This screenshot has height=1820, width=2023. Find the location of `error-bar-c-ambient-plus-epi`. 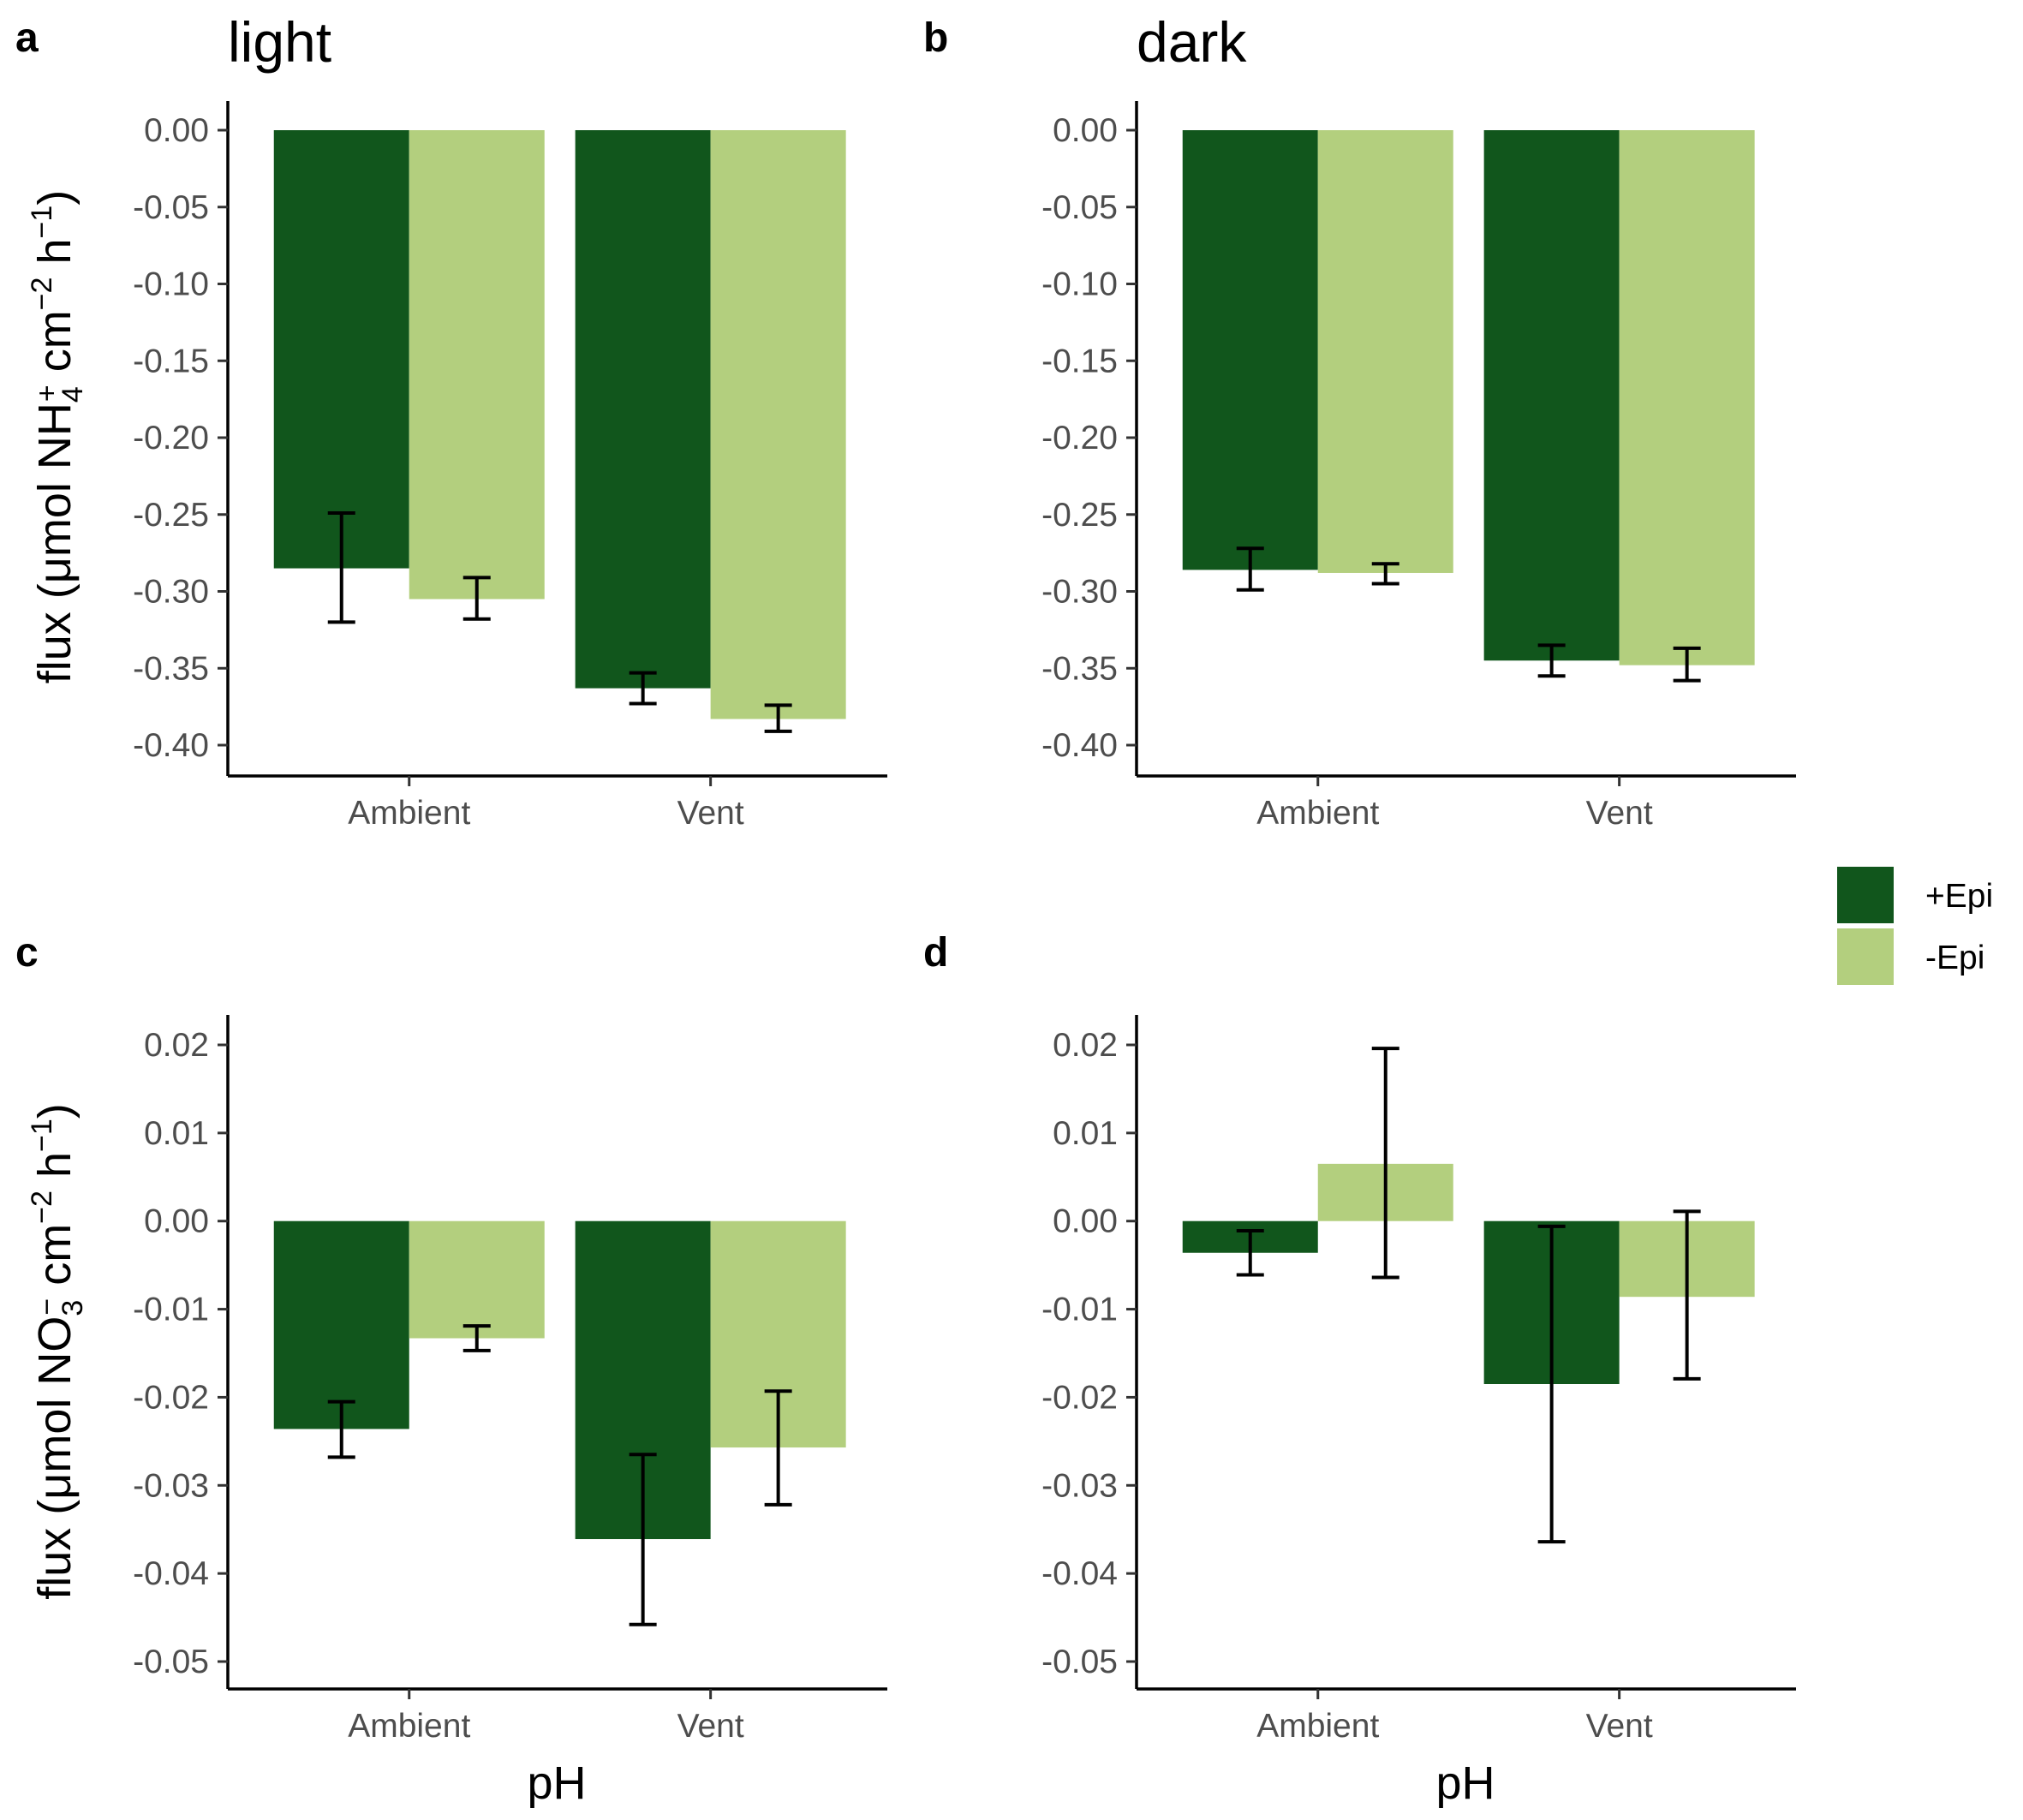

error-bar-c-ambient-plus-epi is located at coordinates (341, 1429).